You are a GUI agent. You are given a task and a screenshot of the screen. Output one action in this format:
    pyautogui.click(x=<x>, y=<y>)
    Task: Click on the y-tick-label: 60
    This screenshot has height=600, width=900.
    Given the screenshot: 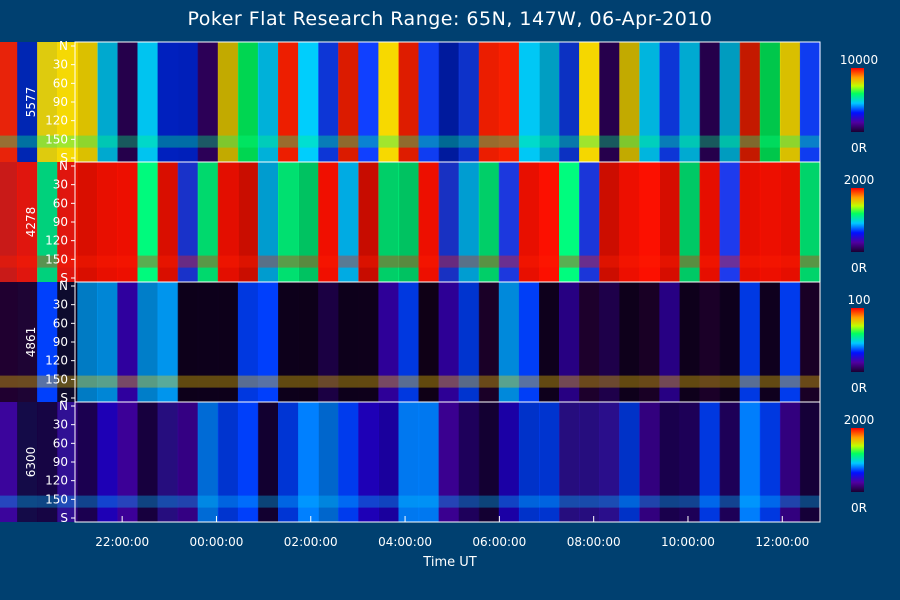 What is the action you would take?
    pyautogui.click(x=60, y=443)
    